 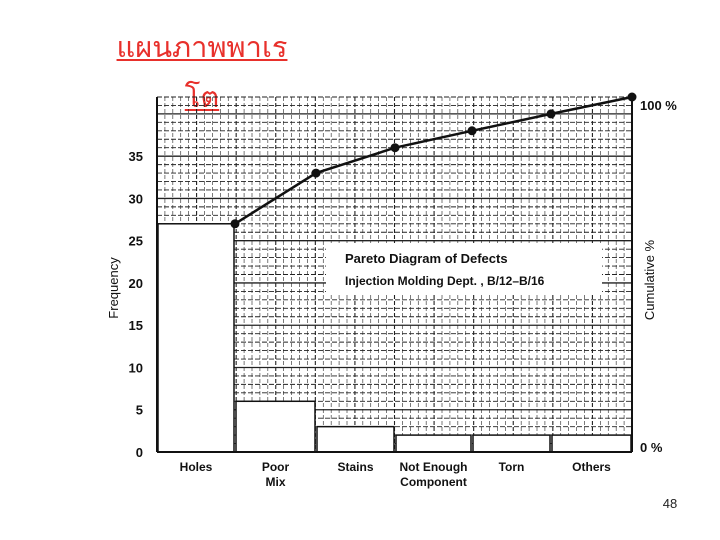 I want to click on chart-title: Pareto Diagram of Defects, so click(x=426, y=258).